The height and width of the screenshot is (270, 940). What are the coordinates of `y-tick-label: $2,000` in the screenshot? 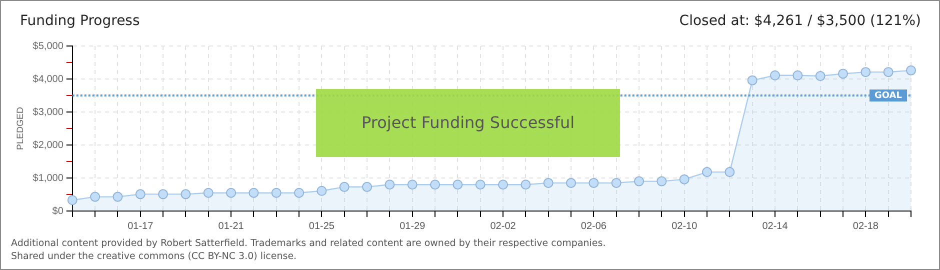 It's located at (48, 145).